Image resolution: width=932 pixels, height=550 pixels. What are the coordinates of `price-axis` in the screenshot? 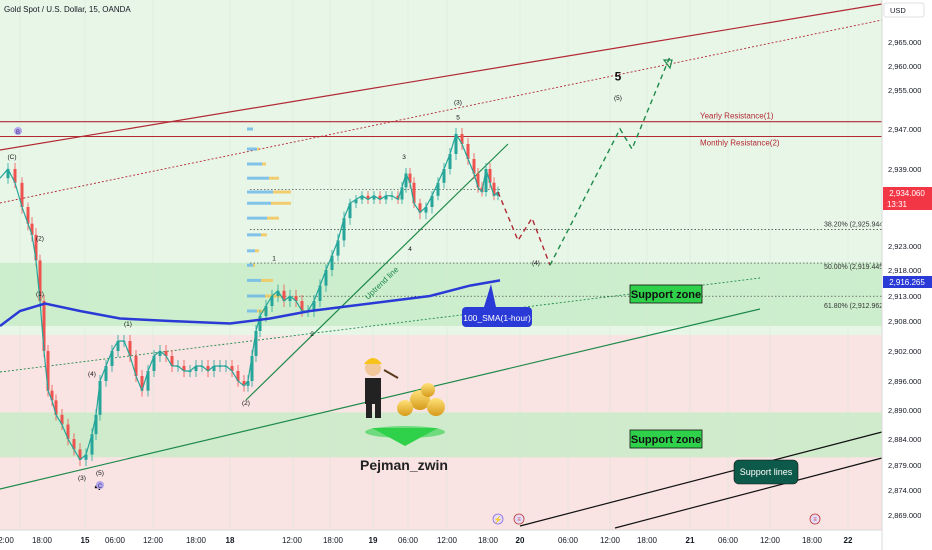 It's located at (907, 275).